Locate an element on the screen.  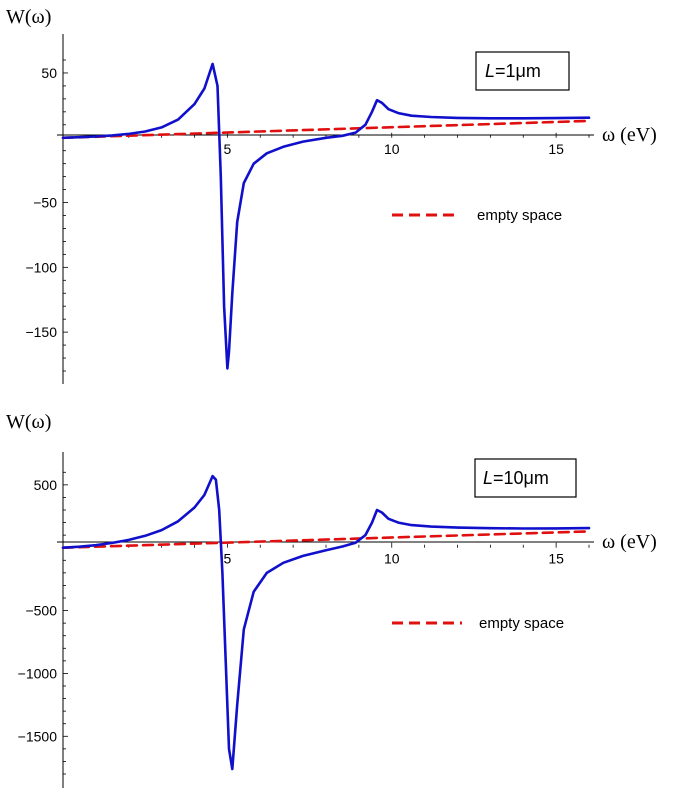
y-tick-label: 50 is located at coordinates (49, 73).